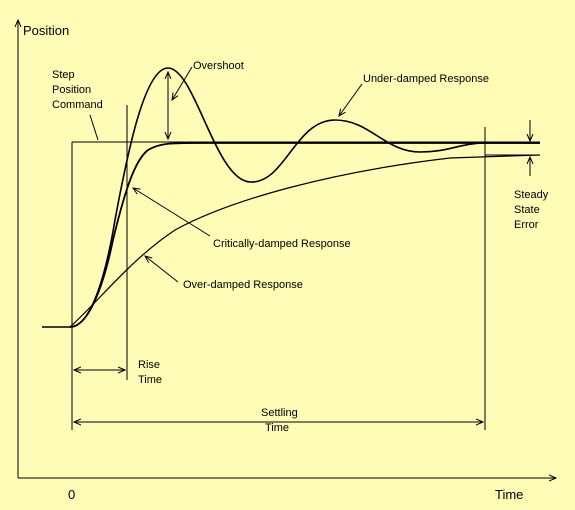 This screenshot has width=575, height=510. I want to click on y-axis-label: Position, so click(46, 30).